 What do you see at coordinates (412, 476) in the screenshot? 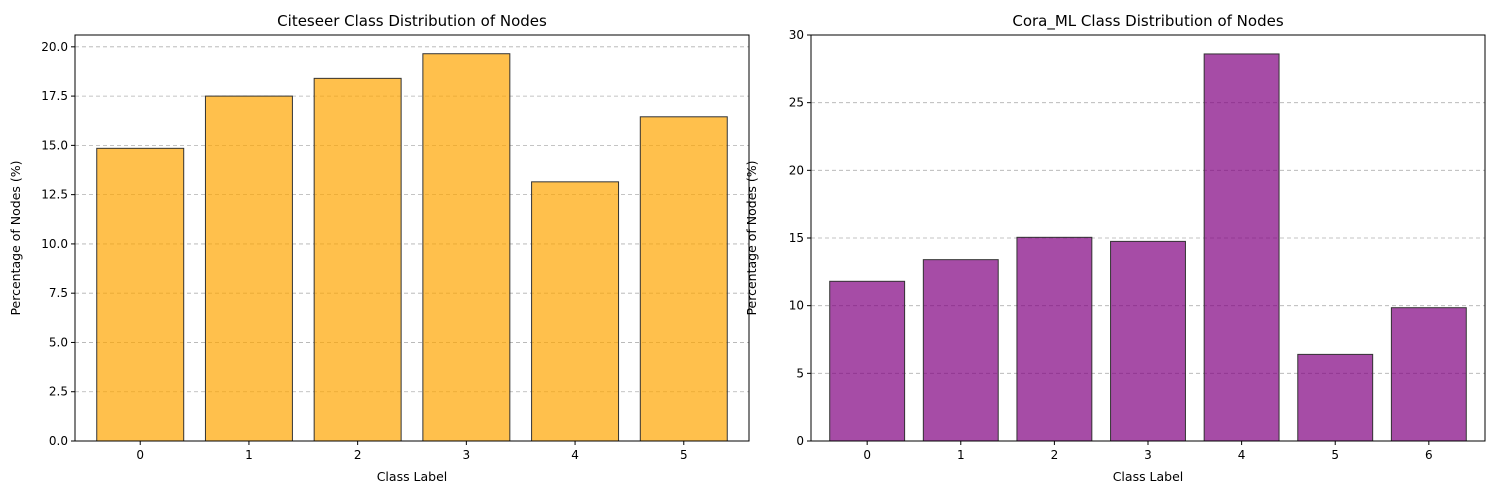
I see `citeseer-x-axis-label: Class Label` at bounding box center [412, 476].